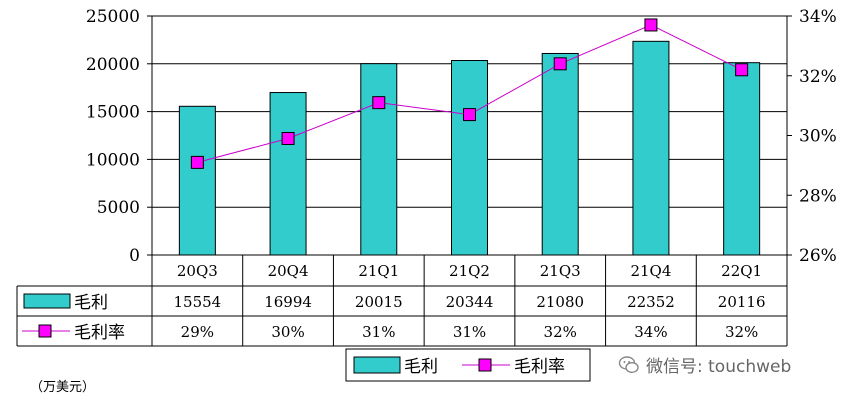  Describe the element at coordinates (197, 162) in the screenshot. I see `marker-20Q3` at that location.